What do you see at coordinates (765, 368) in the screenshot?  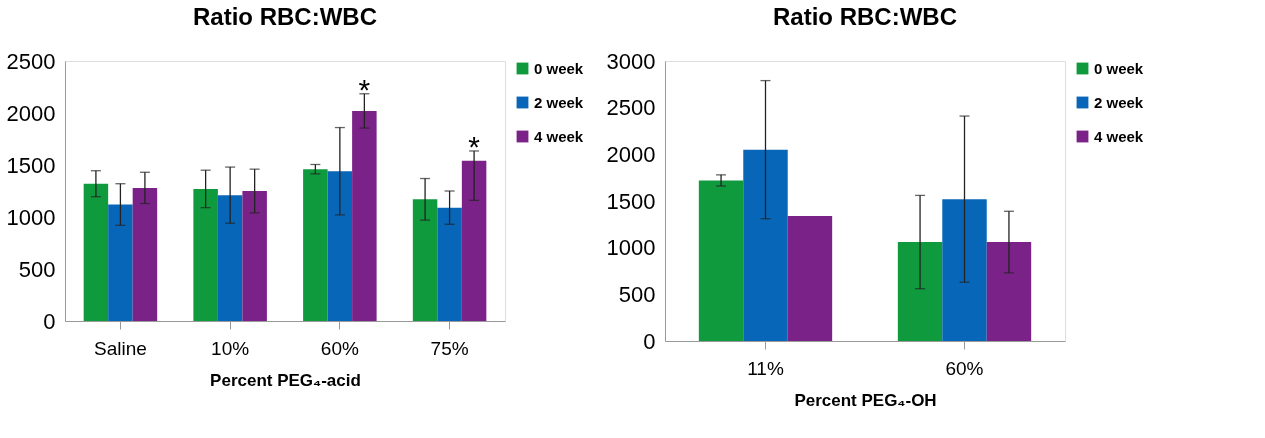 I see `x-tick-label: 11%` at bounding box center [765, 368].